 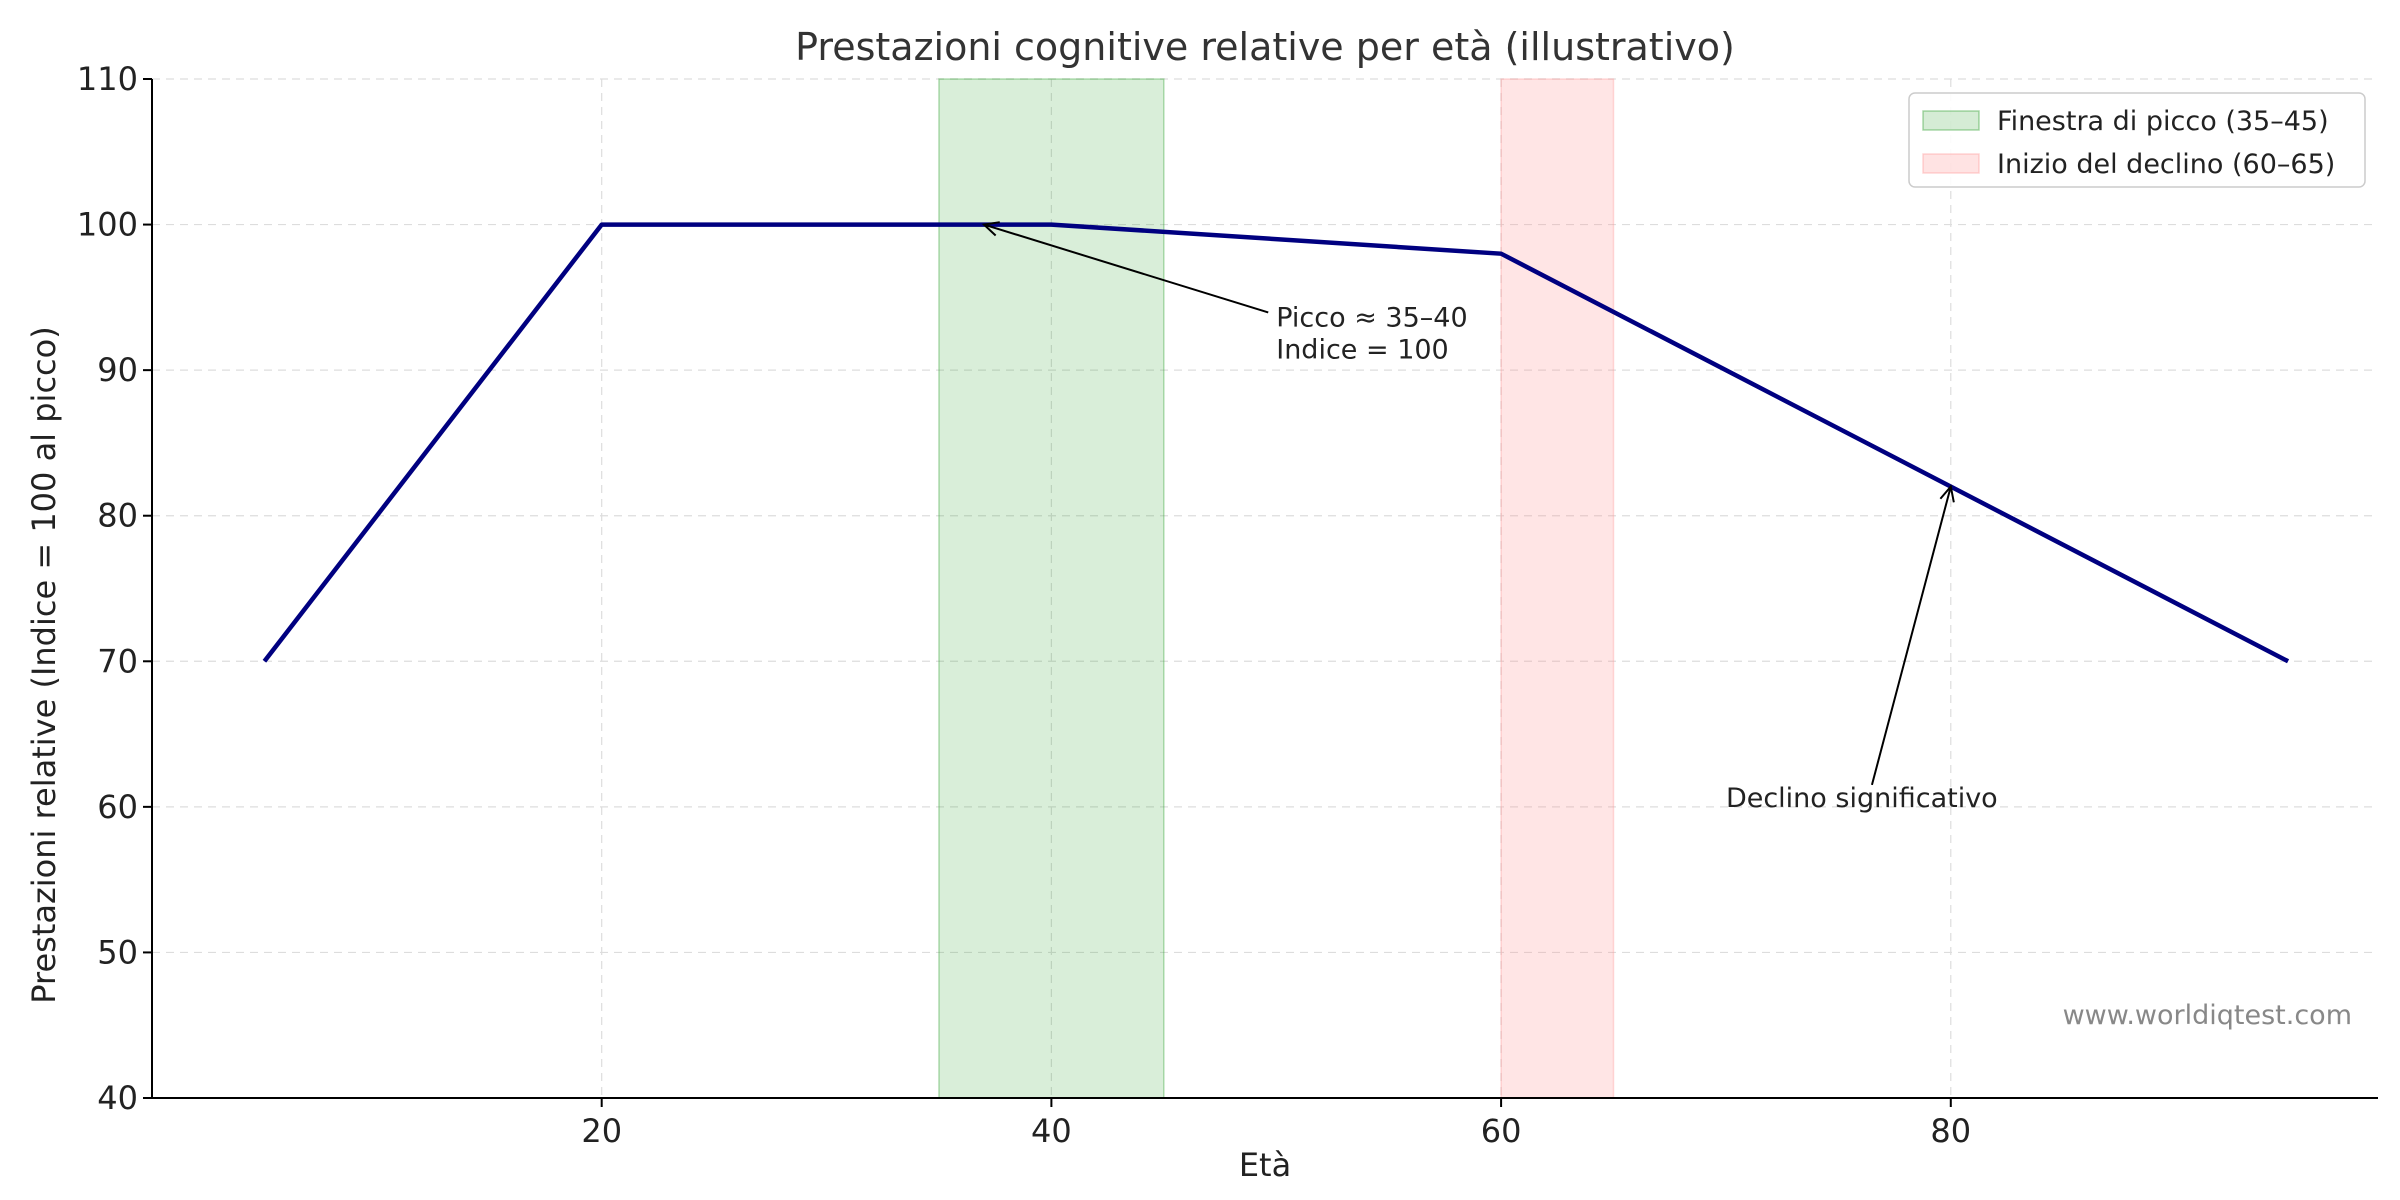 I want to click on watermark: www.worldiqtest.com, so click(x=2207, y=1015).